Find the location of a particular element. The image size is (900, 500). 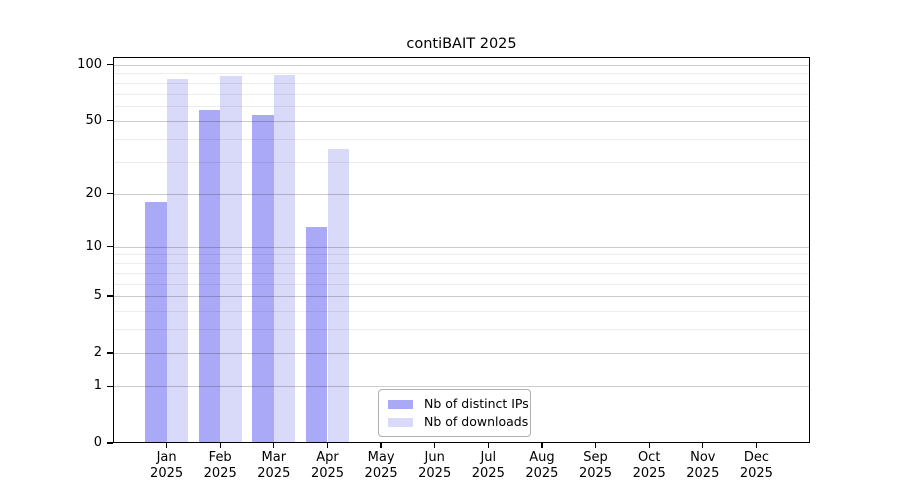

x-axis-tick-label-line: Feb is located at coordinates (220, 457).